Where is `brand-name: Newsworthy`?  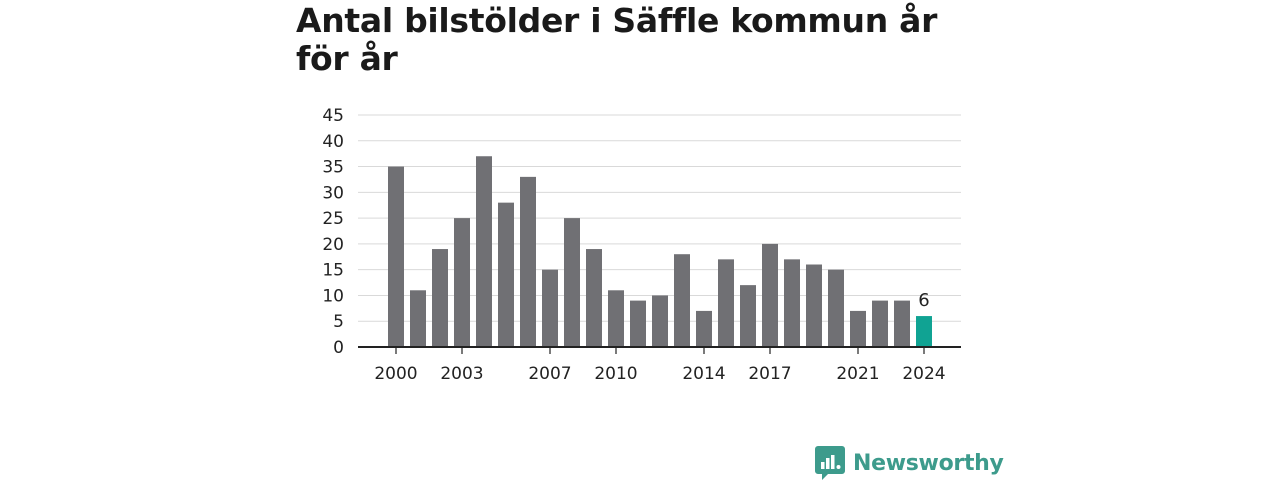 brand-name: Newsworthy is located at coordinates (928, 463).